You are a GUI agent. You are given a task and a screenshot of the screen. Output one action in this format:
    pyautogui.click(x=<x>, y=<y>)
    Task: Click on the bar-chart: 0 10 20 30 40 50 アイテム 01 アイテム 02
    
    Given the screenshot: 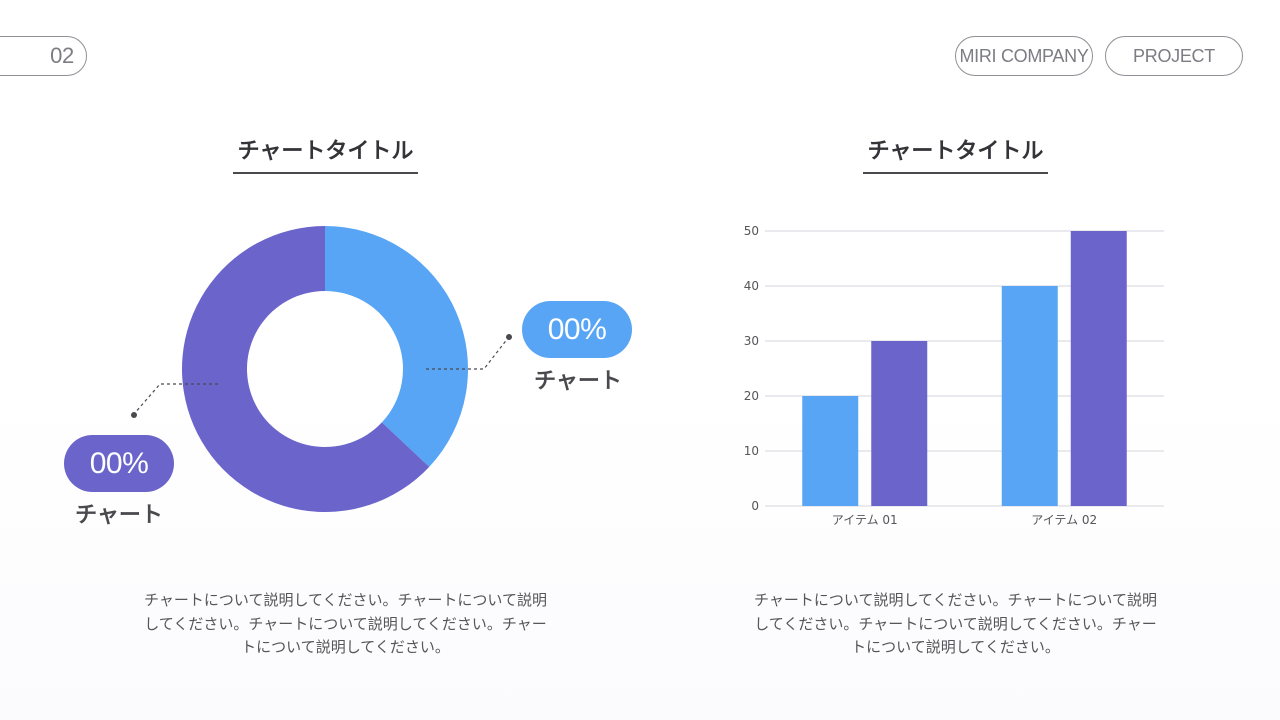 What is the action you would take?
    pyautogui.click(x=954, y=375)
    